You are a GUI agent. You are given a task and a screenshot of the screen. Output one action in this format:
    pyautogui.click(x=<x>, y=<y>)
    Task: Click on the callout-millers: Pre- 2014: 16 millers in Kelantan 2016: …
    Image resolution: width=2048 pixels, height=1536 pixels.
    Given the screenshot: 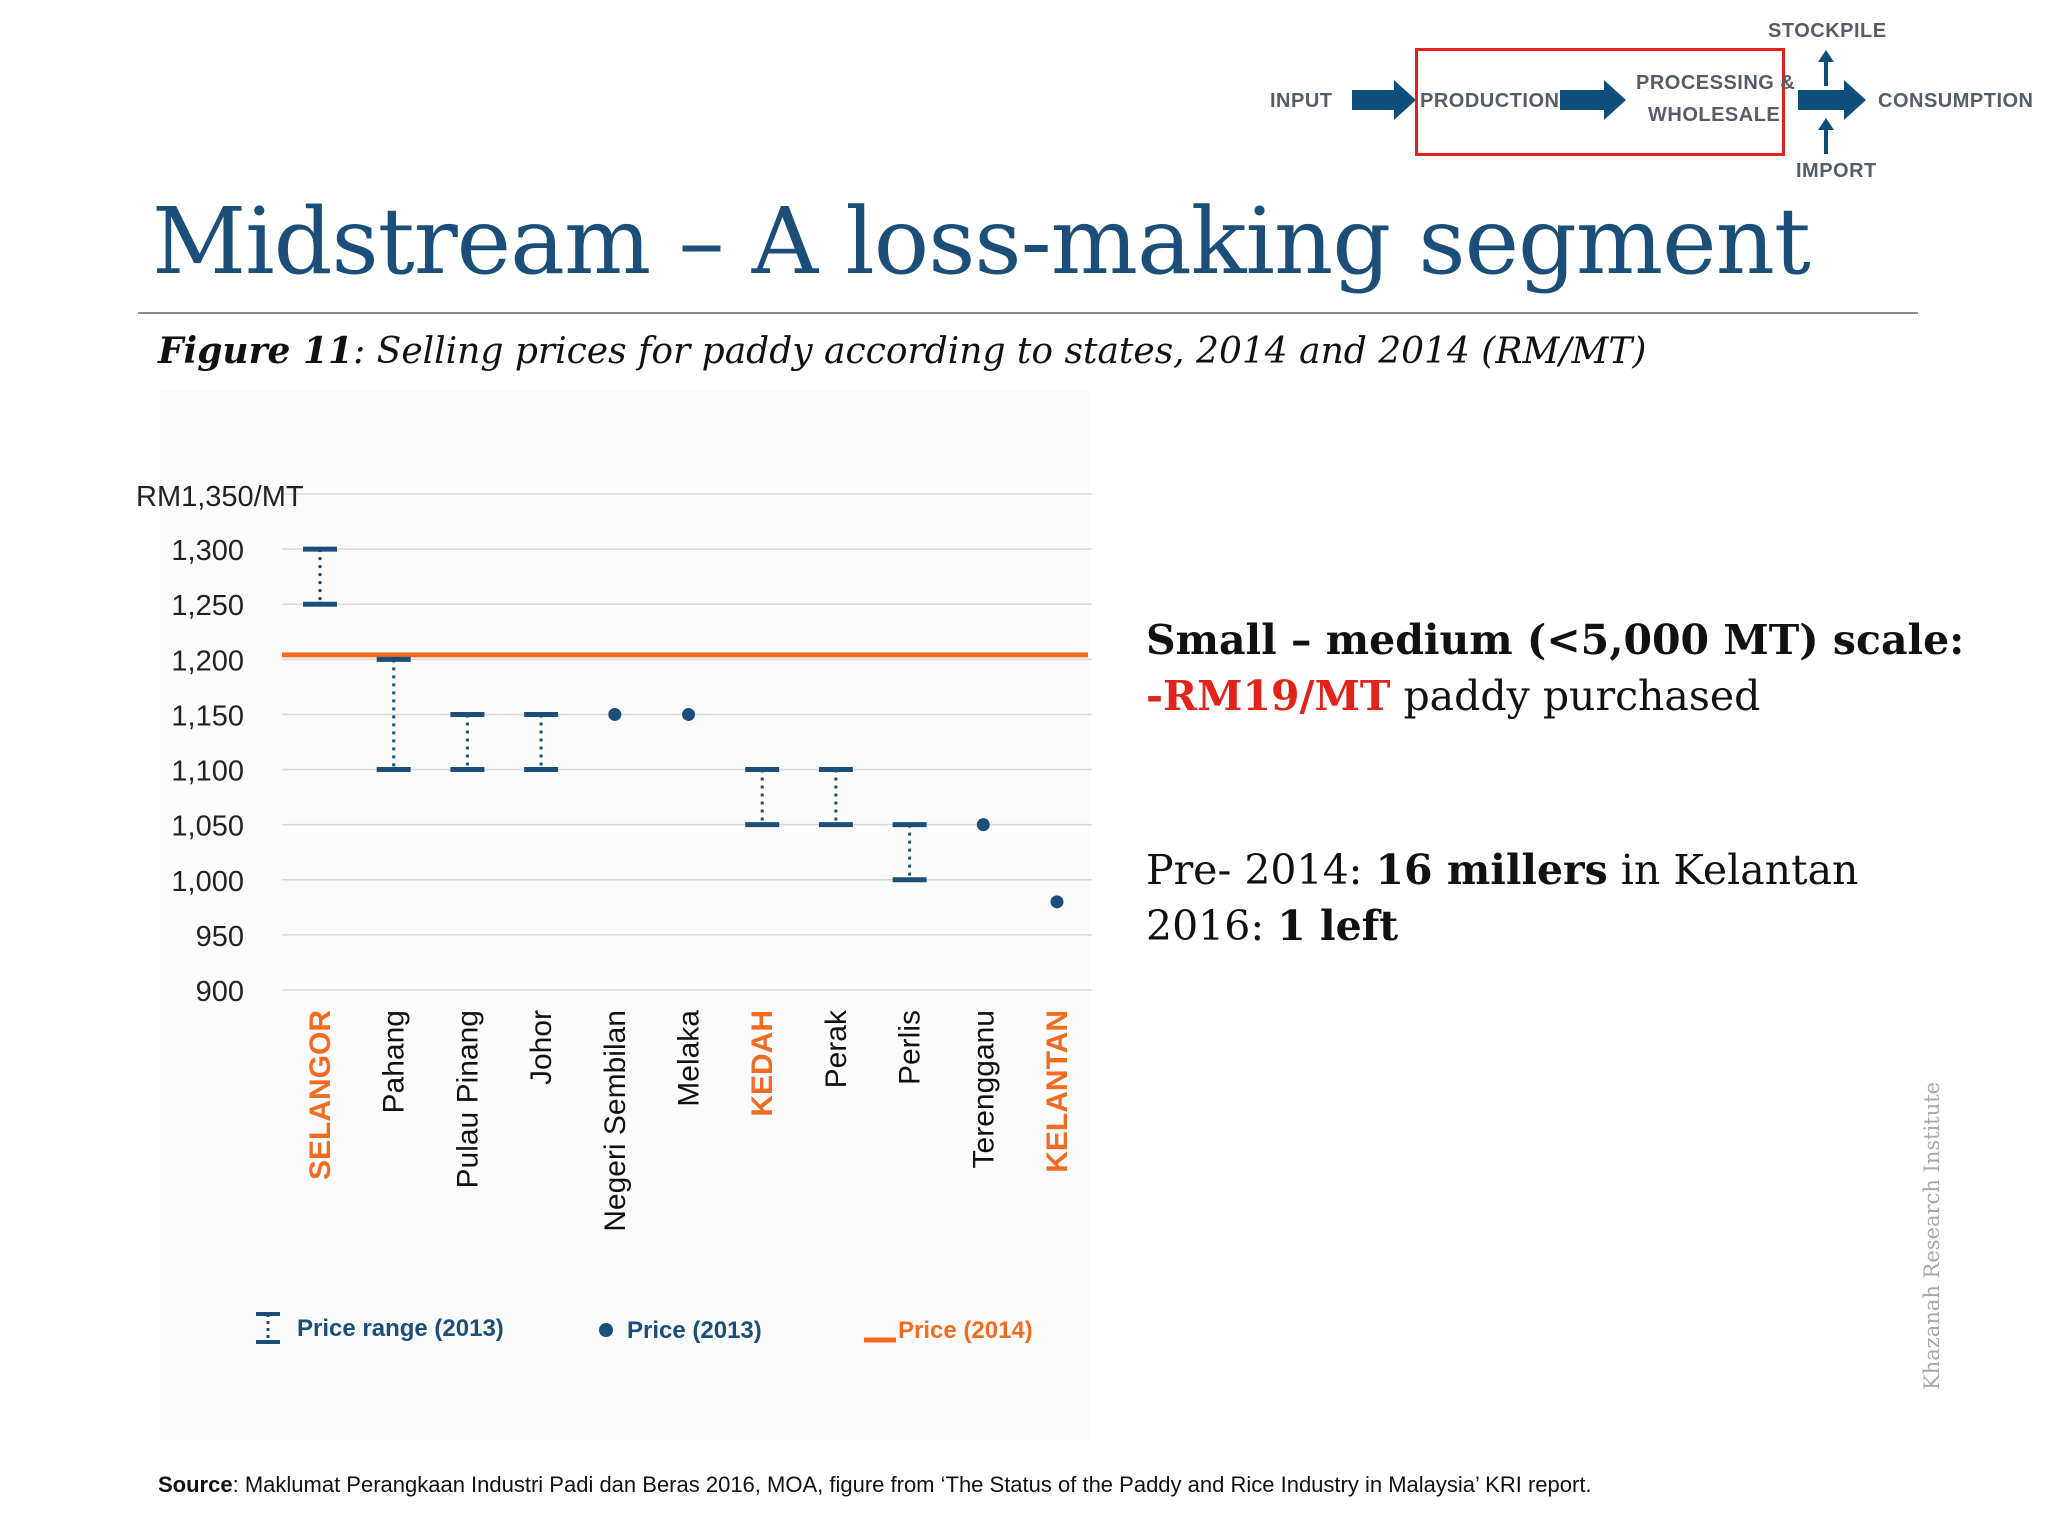 What is the action you would take?
    pyautogui.click(x=1502, y=898)
    